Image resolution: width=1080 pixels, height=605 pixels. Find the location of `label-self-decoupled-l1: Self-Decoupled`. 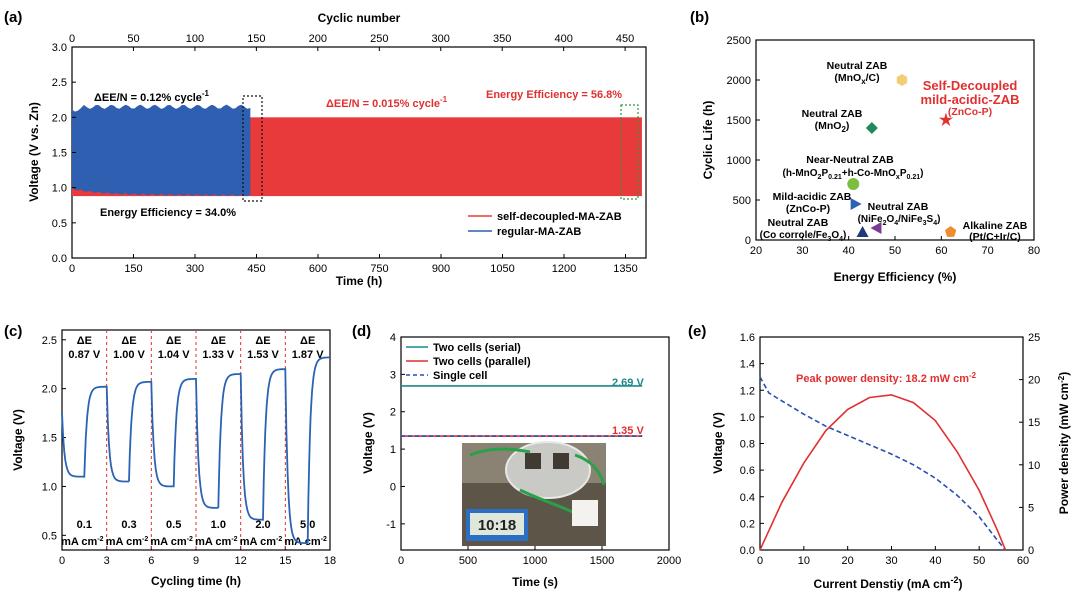

label-self-decoupled-l1: Self-Decoupled is located at coordinates (970, 85).